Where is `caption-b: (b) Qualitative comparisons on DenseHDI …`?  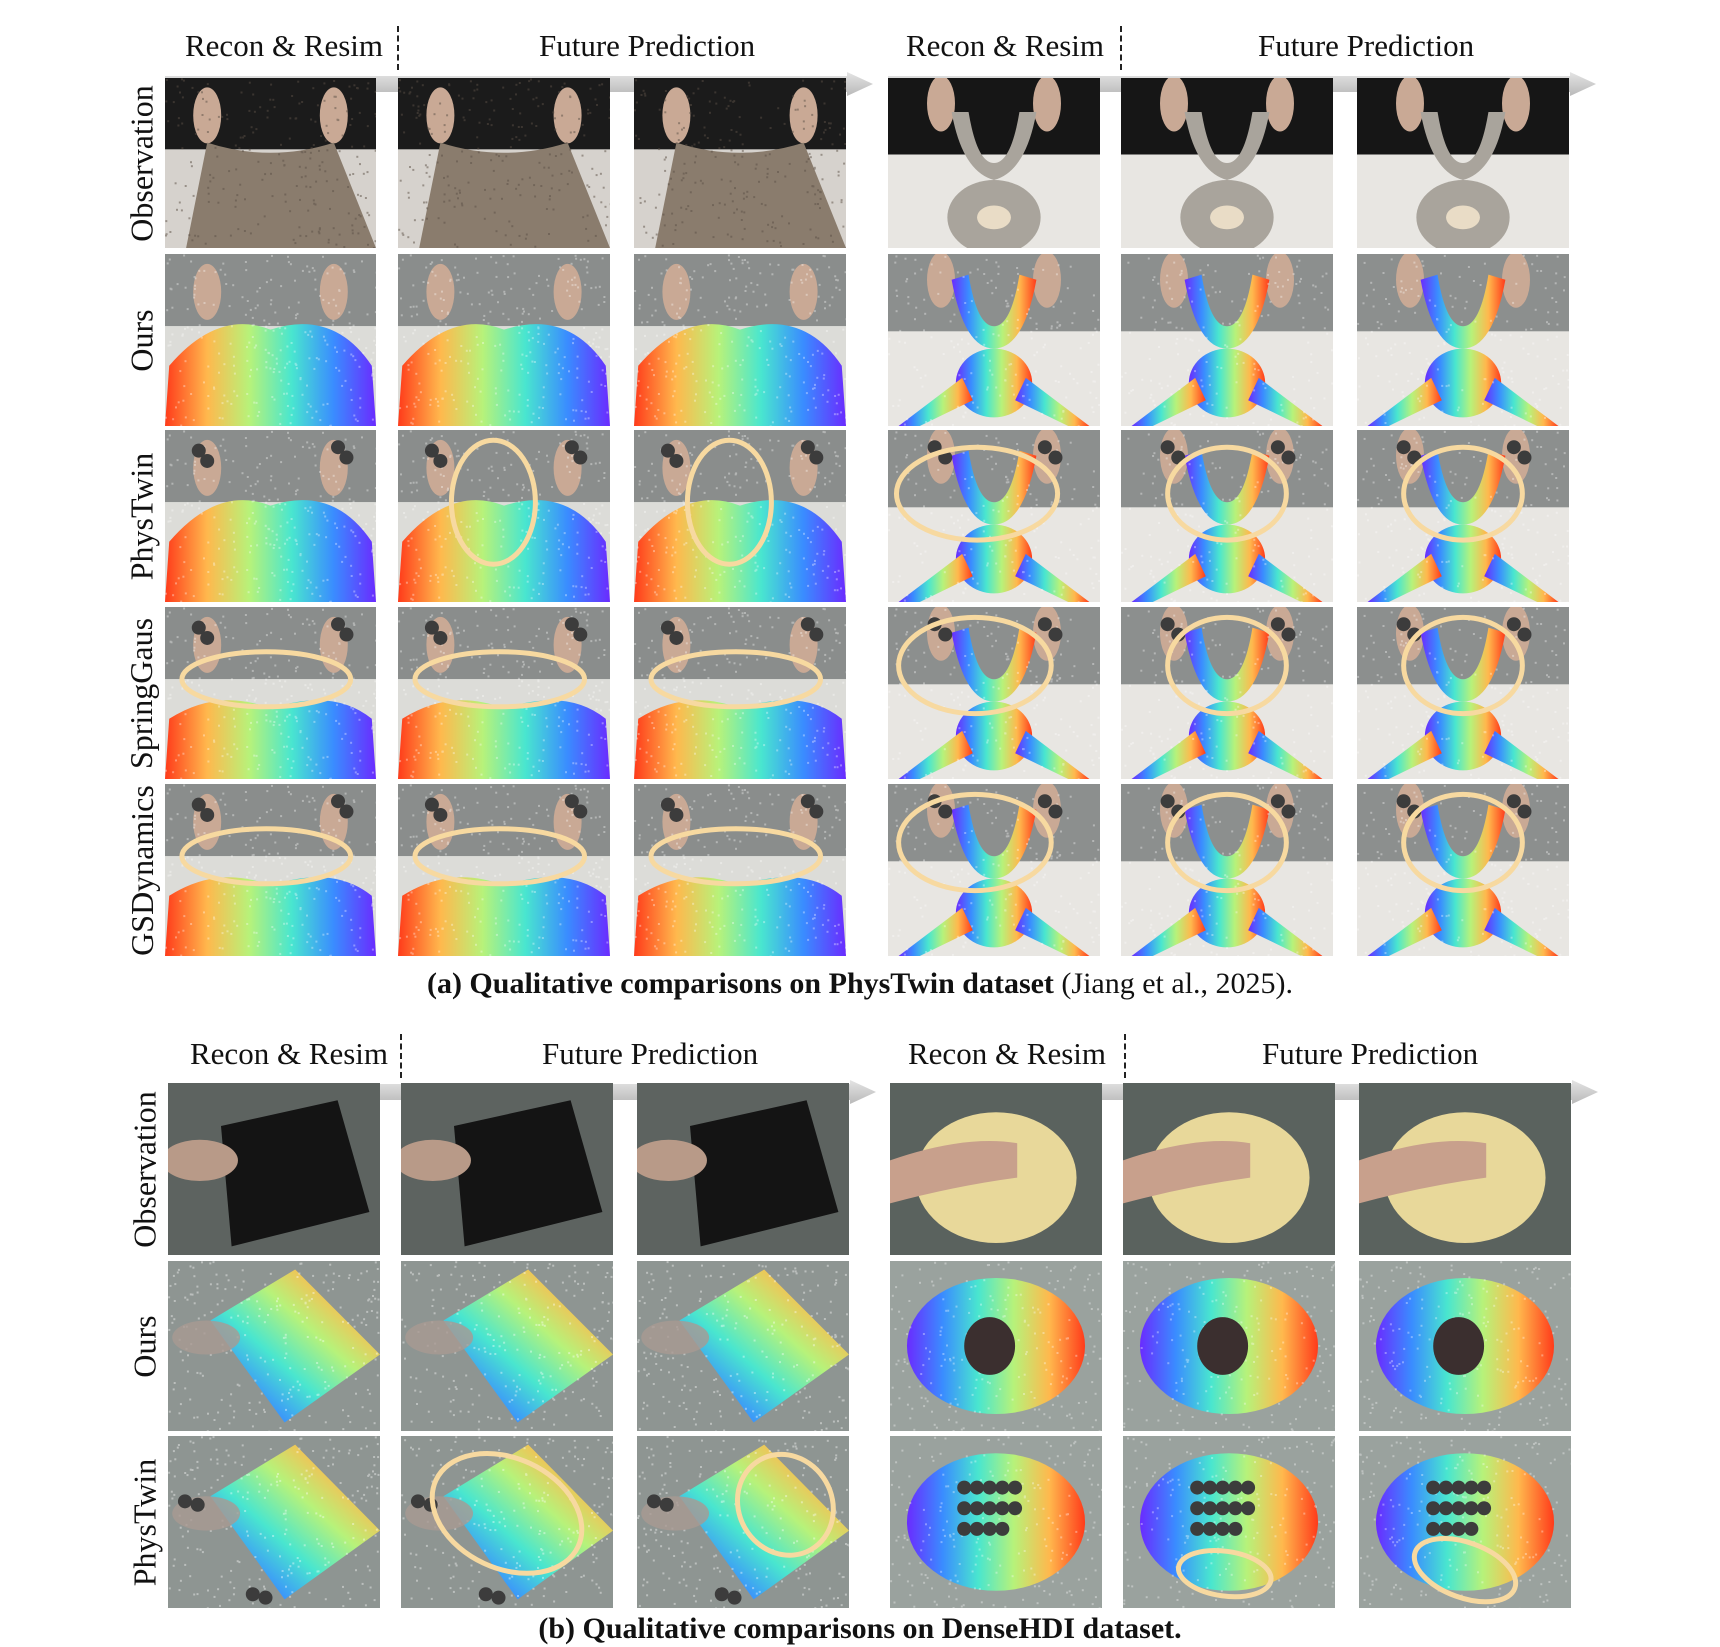
caption-b: (b) Qualitative comparisons on DenseHDI … is located at coordinates (860, 1629).